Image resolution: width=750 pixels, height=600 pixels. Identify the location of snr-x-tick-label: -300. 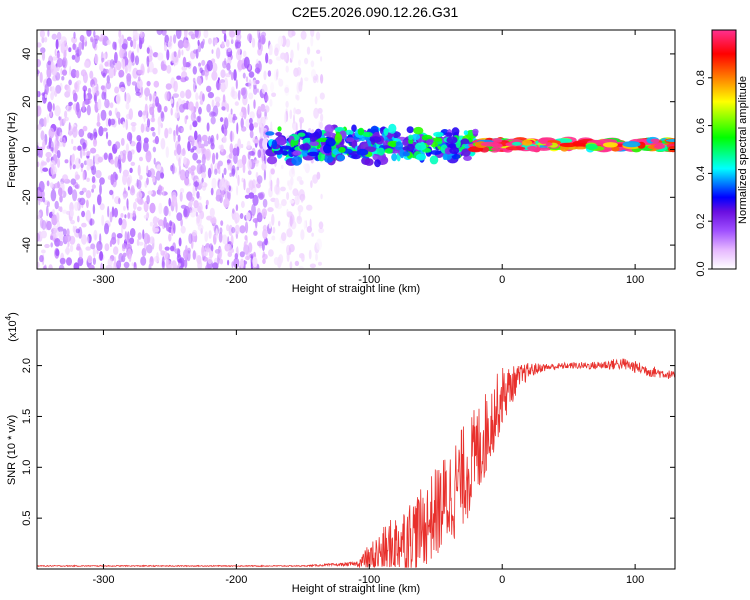
(103, 580).